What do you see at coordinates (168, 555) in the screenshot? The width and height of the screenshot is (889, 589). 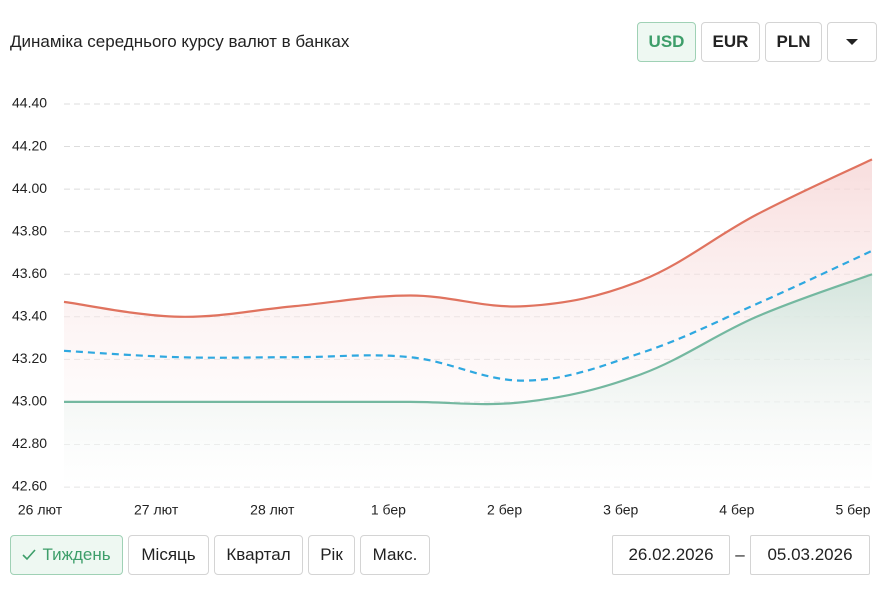 I see `period-button: Місяць` at bounding box center [168, 555].